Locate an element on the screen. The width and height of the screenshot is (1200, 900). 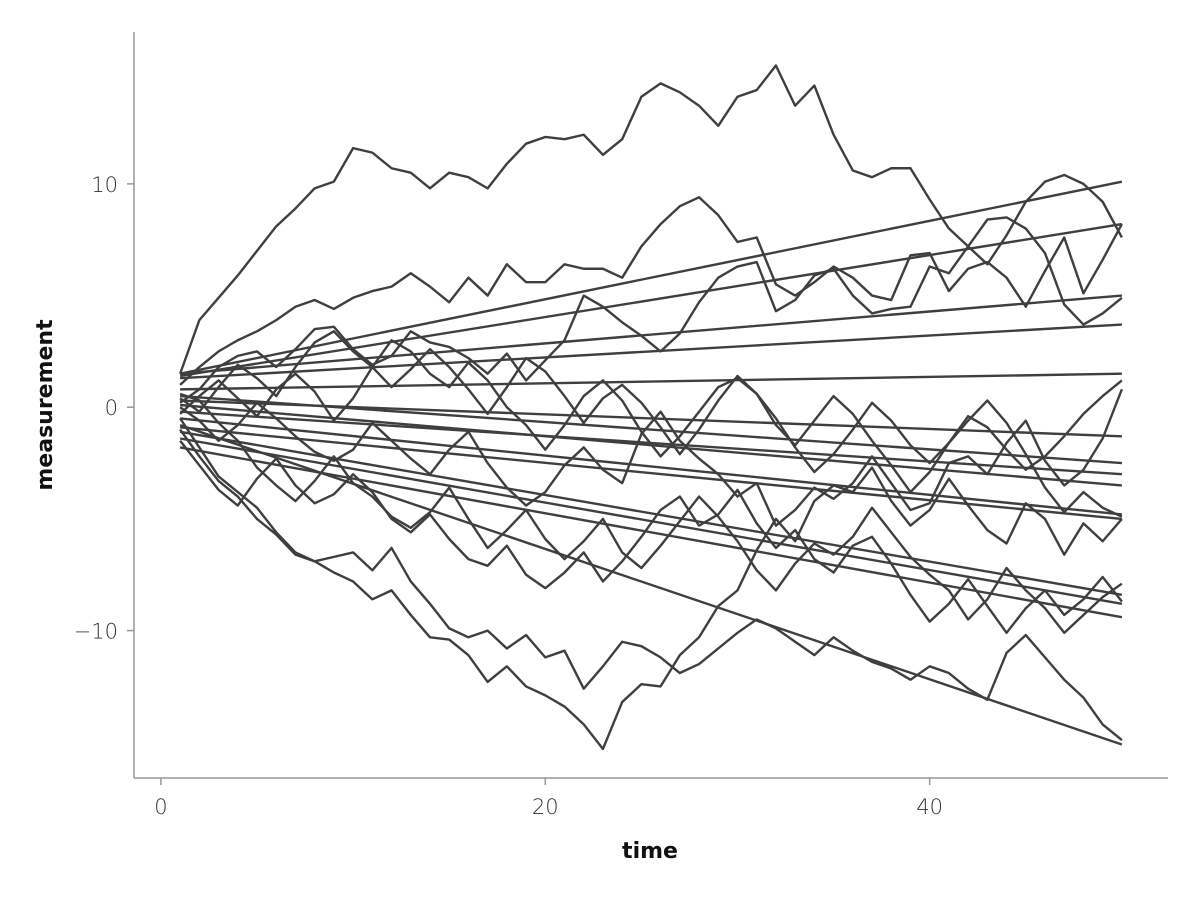
x-axis-title: time is located at coordinates (650, 851).